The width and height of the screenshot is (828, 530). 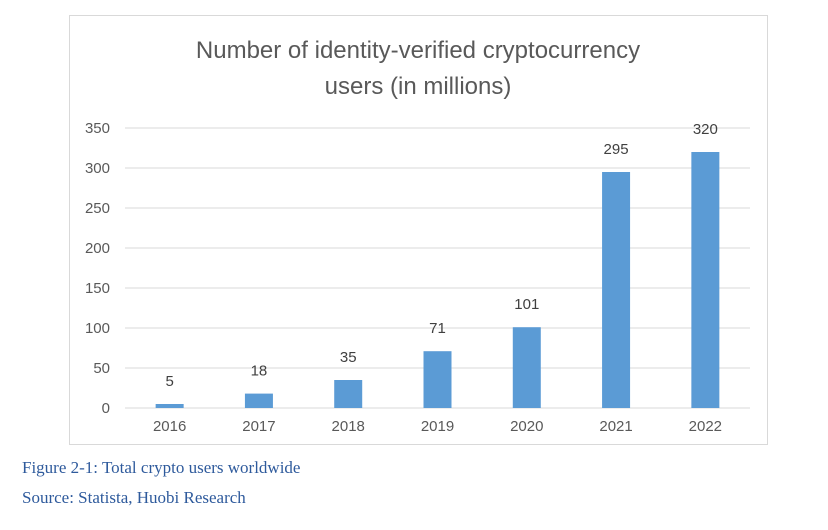 I want to click on bar-2021, so click(x=616, y=290).